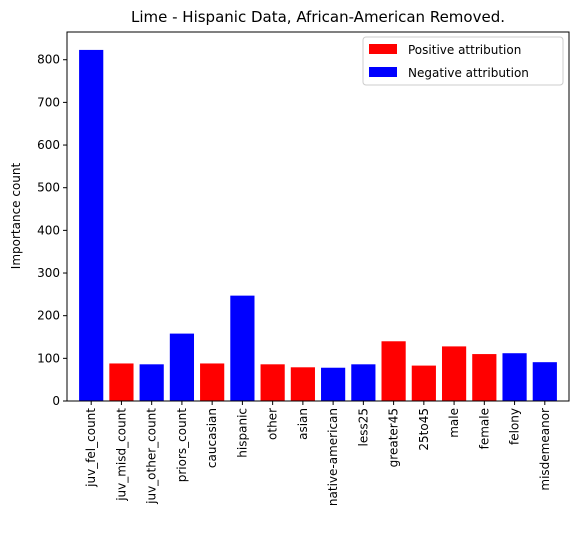  I want to click on y-tick-label: 200, so click(48, 316).